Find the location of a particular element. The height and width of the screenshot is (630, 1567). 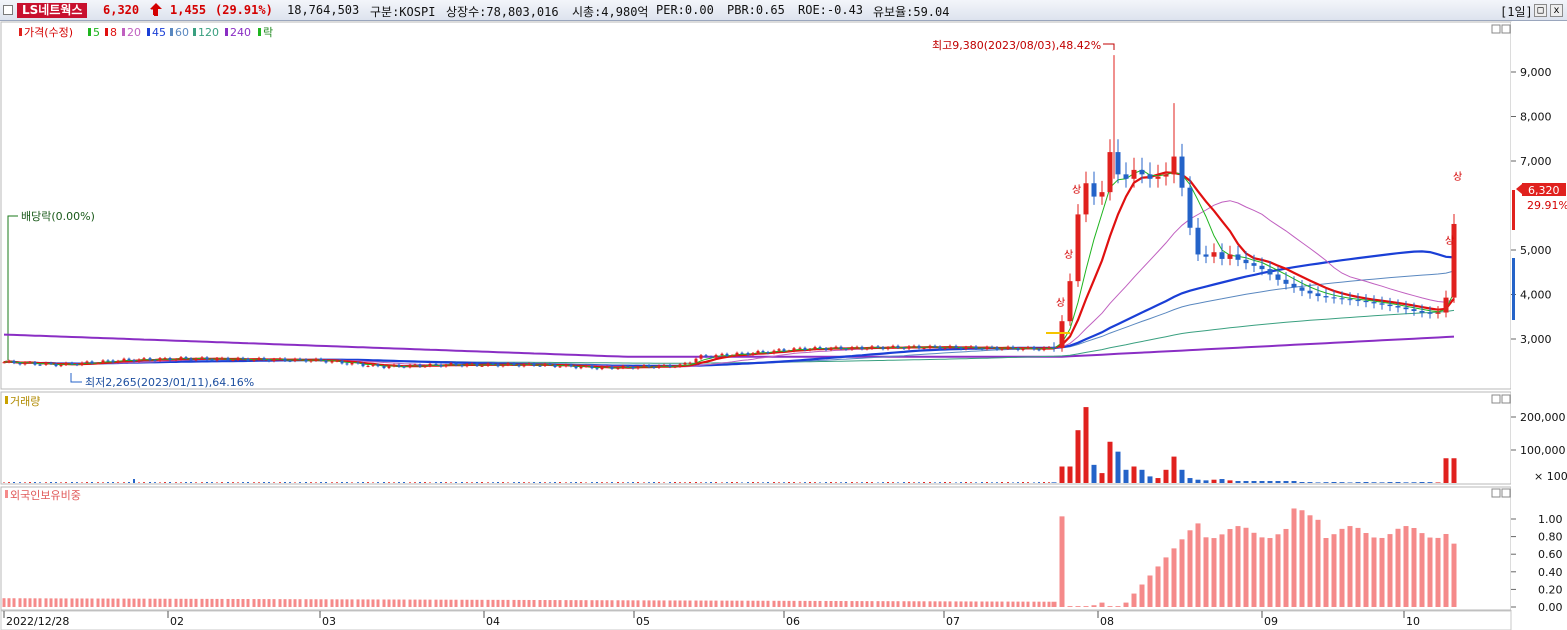

volume-title: 거래량 is located at coordinates (22, 401).